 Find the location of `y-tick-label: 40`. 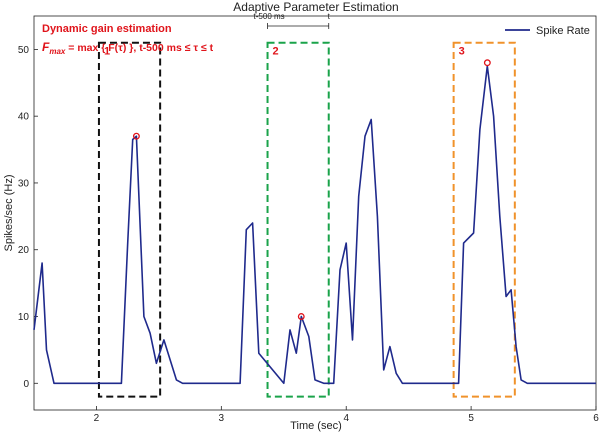

y-tick-label: 40 is located at coordinates (24, 117).